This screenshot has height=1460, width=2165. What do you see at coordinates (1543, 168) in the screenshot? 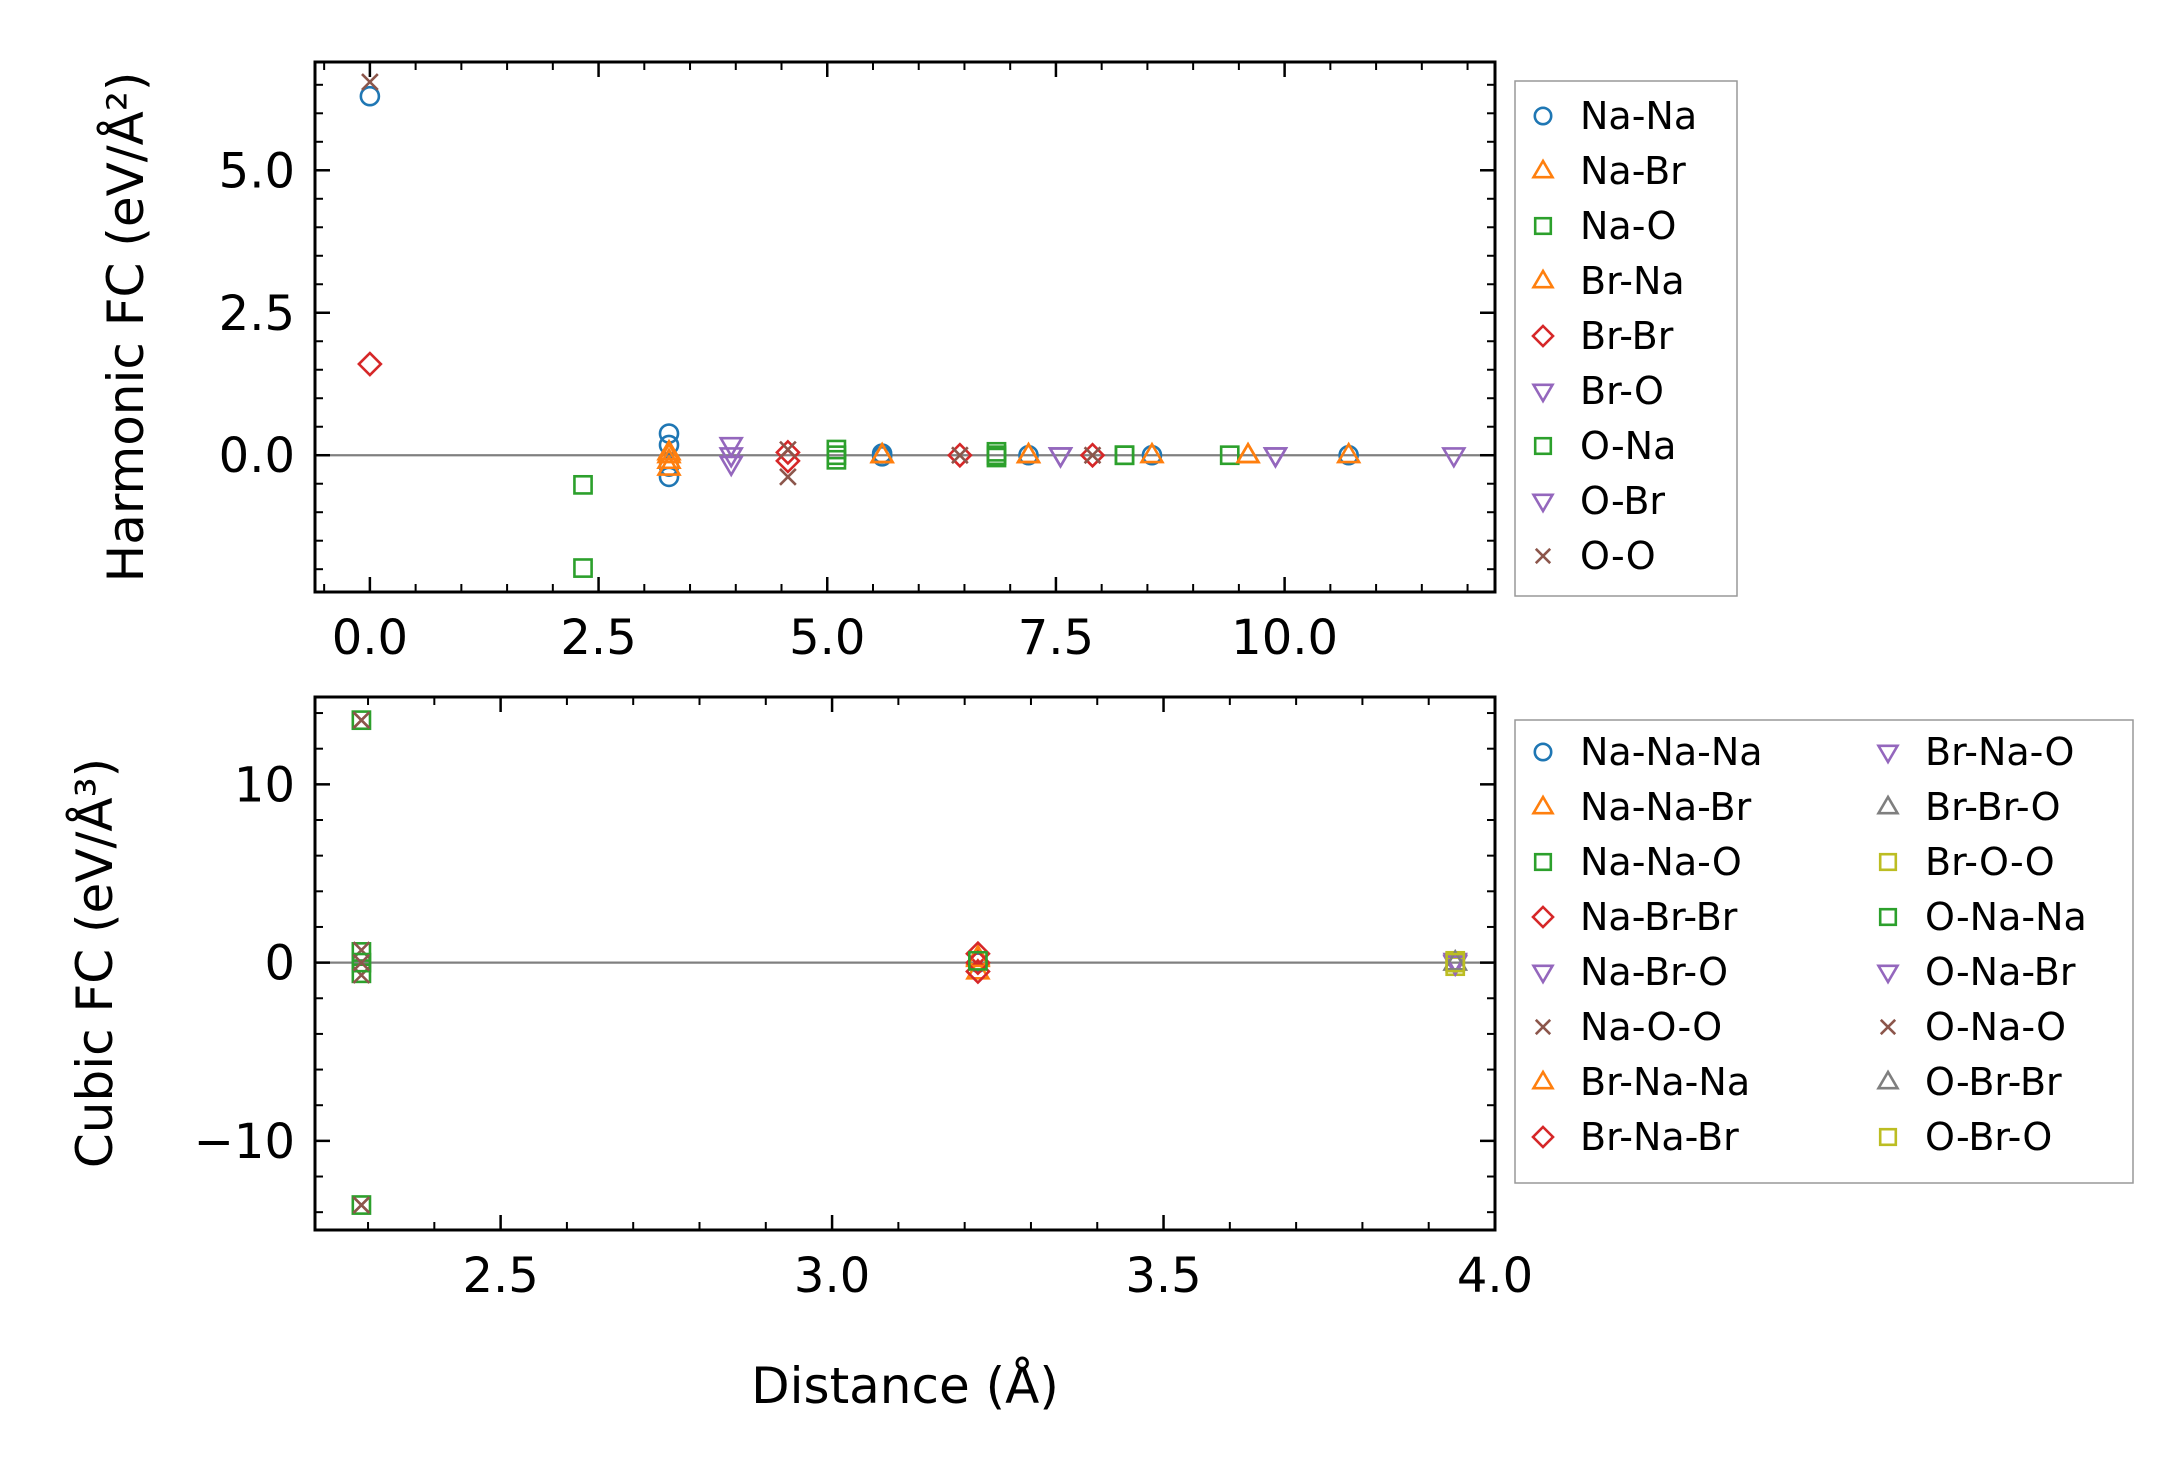
I see `legend-marker-na-br` at bounding box center [1543, 168].